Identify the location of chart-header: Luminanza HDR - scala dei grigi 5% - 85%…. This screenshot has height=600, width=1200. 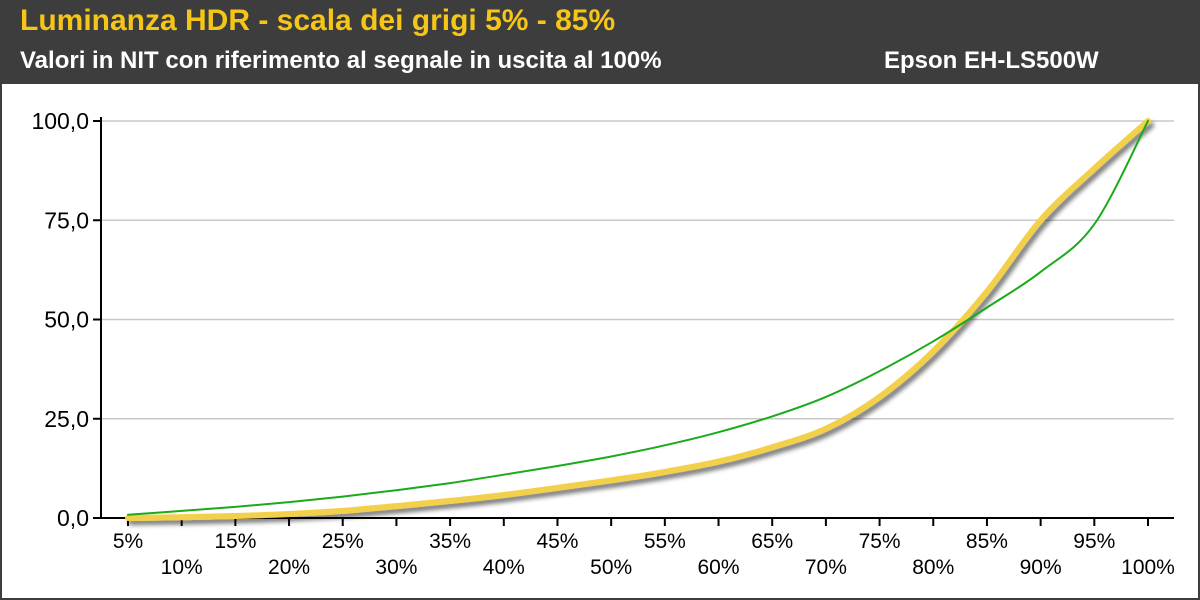
(600, 42).